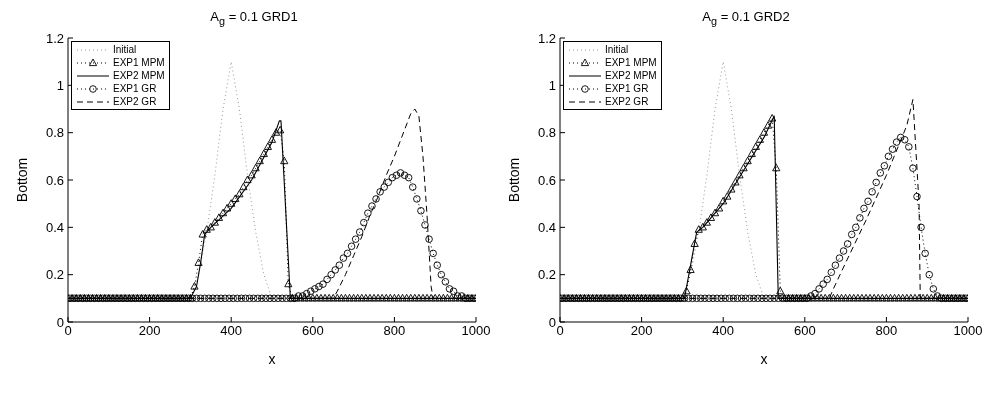 This screenshot has width=1005, height=403. What do you see at coordinates (746, 18) in the screenshot?
I see `chart-title: A$_{g}$ = 0.1 GRD2` at bounding box center [746, 18].